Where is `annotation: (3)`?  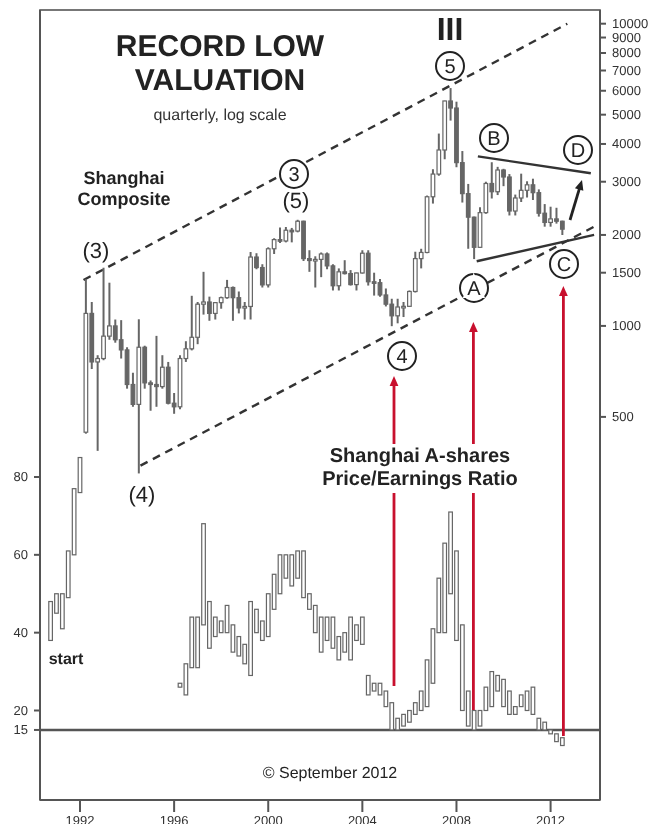
annotation: (3) is located at coordinates (96, 252).